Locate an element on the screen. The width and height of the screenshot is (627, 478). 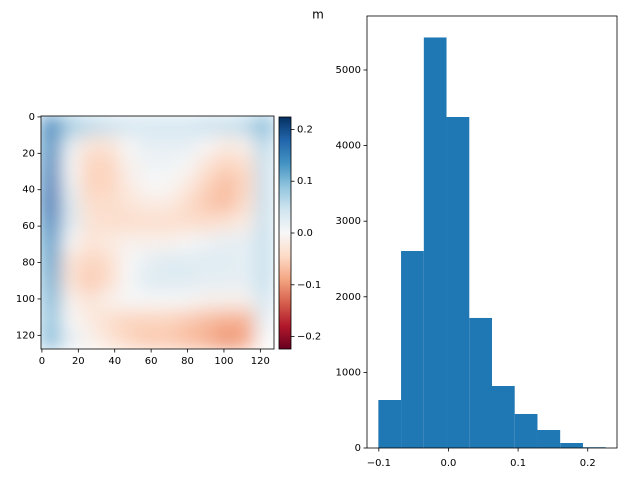
colorbar-tick-label: 0.1 is located at coordinates (305, 181).